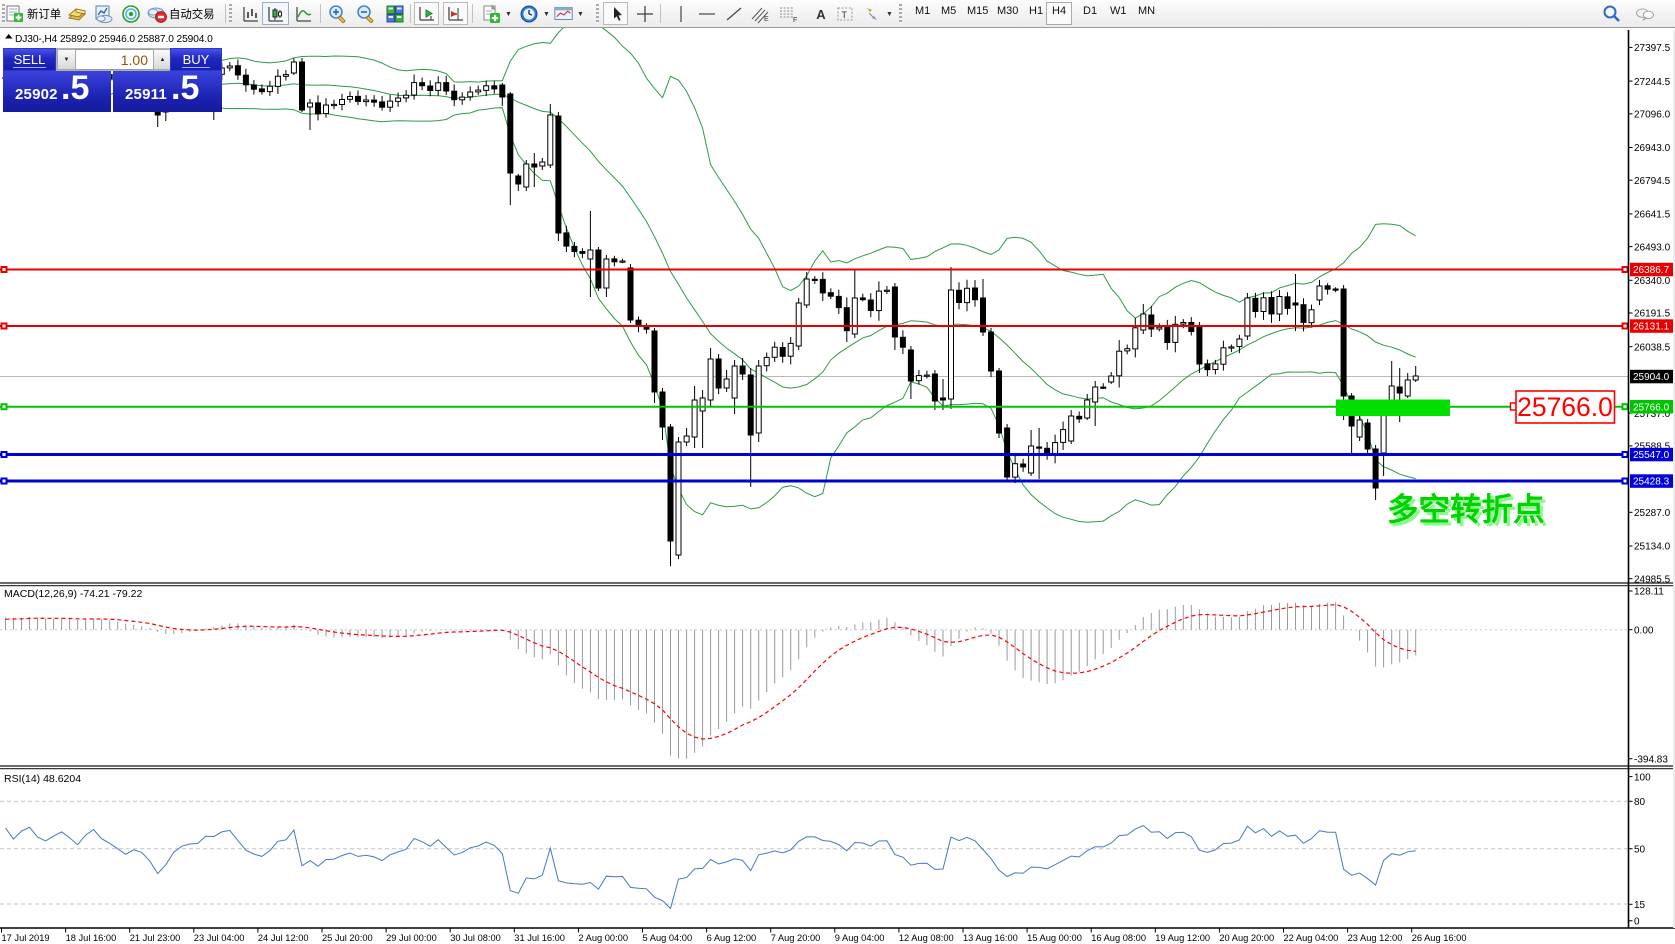  I want to click on svg-text: 23 Aug 12:00, so click(1375, 938).